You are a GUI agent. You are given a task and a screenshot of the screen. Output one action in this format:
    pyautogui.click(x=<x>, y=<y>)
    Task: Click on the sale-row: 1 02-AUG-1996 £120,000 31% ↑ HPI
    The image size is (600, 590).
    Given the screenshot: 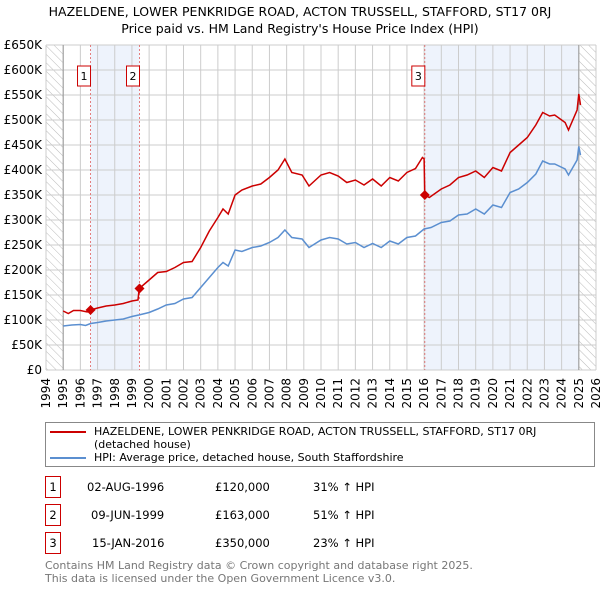 What is the action you would take?
    pyautogui.click(x=245, y=487)
    